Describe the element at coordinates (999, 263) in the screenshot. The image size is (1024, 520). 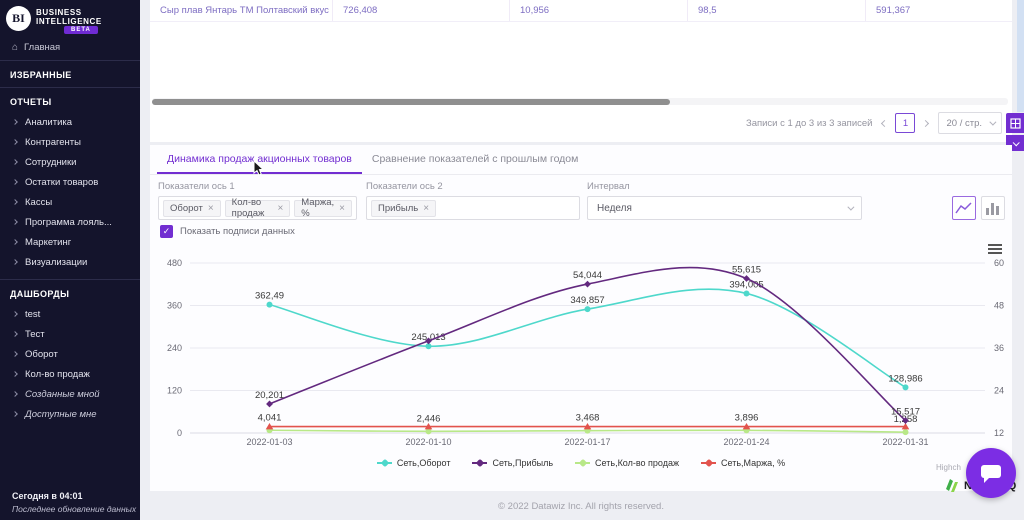
I see `svg-text: 60` at that location.